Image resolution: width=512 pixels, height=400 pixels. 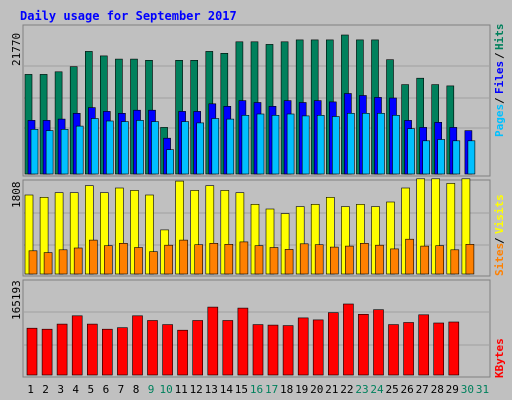 What do you see at coordinates (377, 389) in the screenshot?
I see `day-label: 24` at bounding box center [377, 389].